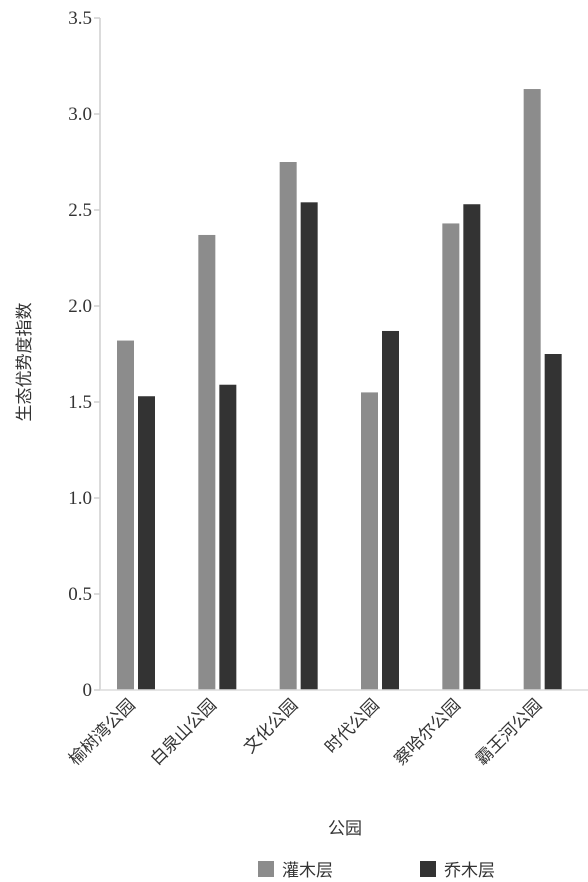  Describe the element at coordinates (88, 690) in the screenshot. I see `y-tick-label: 0` at that location.